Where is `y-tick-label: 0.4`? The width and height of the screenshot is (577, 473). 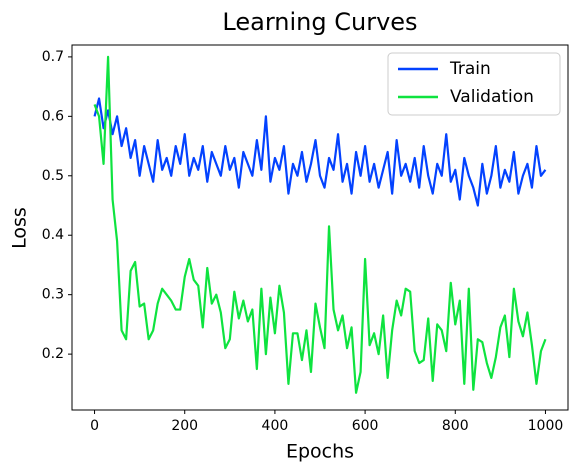
y-tick-label: 0.4 is located at coordinates (53, 235).